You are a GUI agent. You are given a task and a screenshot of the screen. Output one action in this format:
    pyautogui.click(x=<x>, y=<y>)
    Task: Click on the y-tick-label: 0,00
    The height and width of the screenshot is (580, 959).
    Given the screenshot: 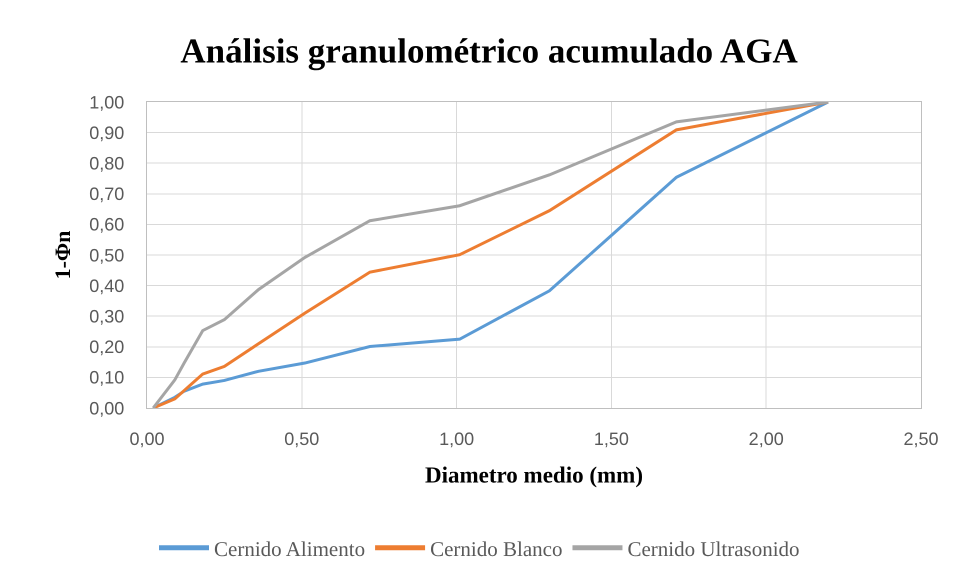 What is the action you would take?
    pyautogui.click(x=106, y=408)
    